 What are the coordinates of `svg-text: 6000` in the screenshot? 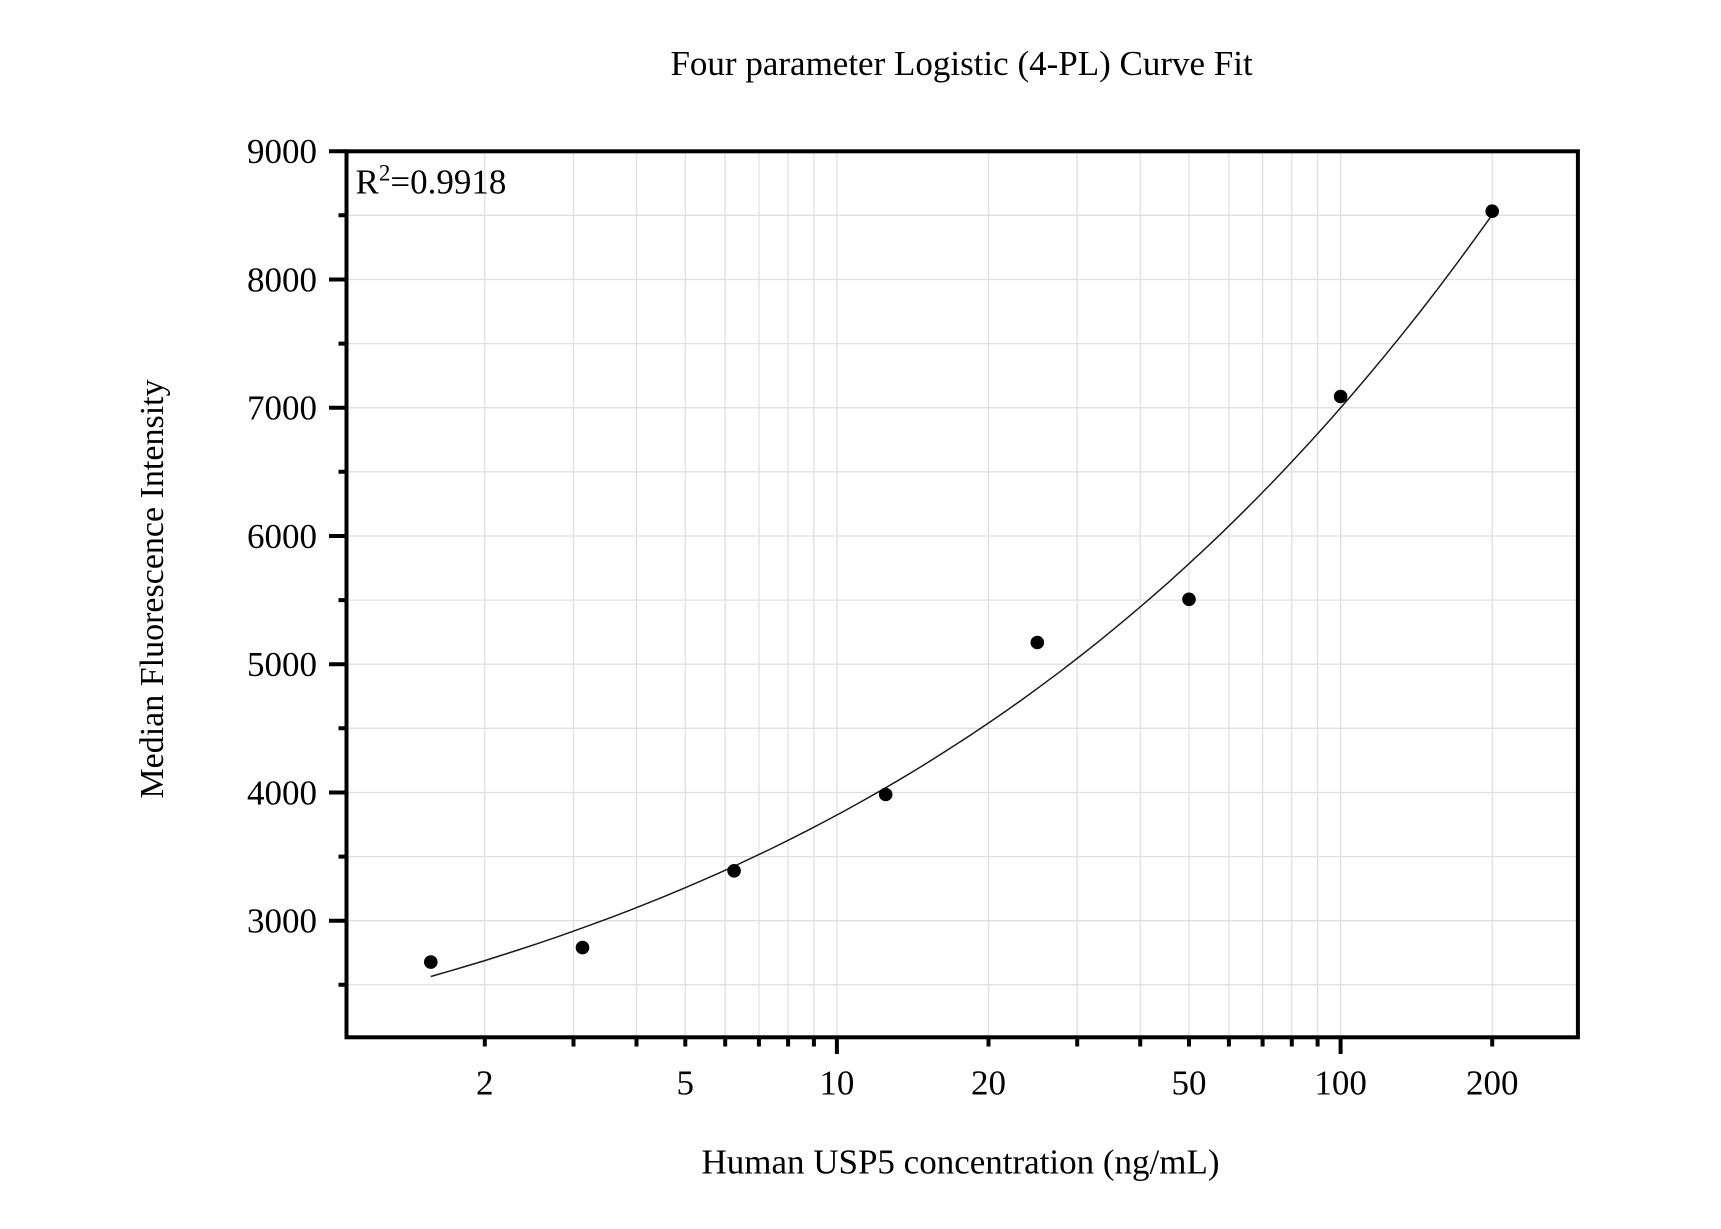 It's located at (282, 536).